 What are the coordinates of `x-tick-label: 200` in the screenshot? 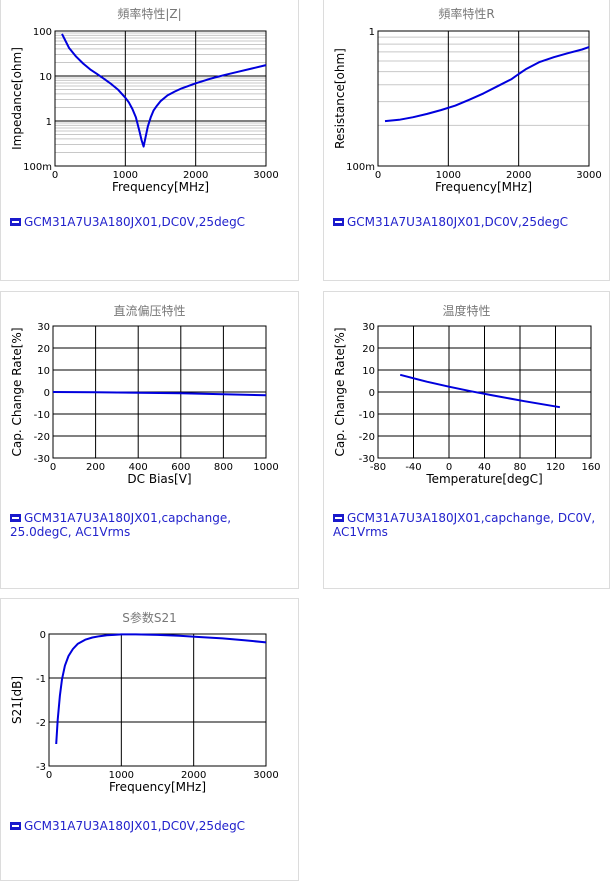 It's located at (95, 467).